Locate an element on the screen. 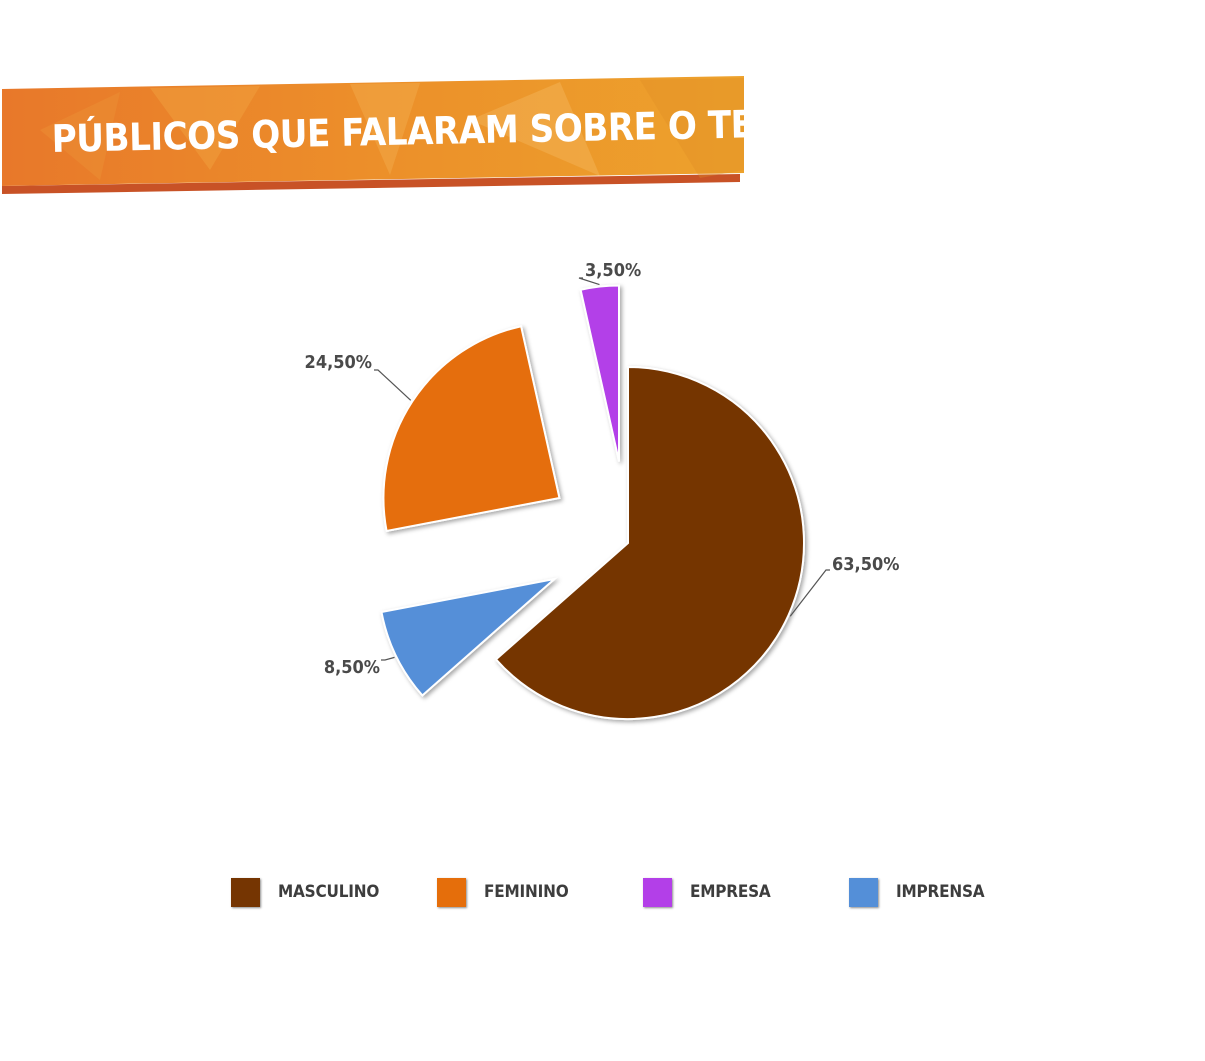  banner-shadow is located at coordinates (371, 184).